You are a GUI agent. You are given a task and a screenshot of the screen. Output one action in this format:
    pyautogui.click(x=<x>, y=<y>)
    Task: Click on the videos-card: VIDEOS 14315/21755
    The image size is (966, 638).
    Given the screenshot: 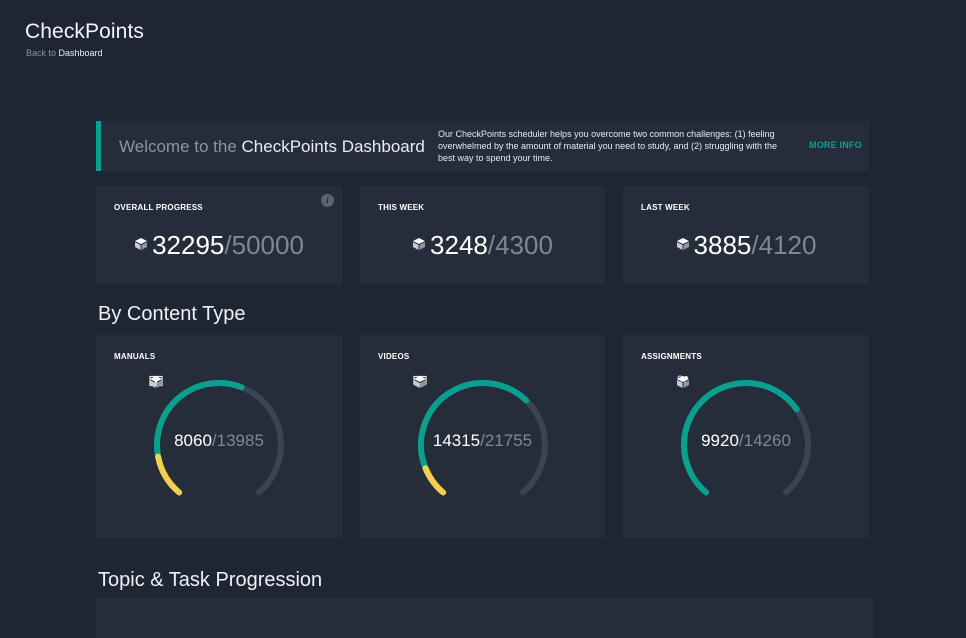 What is the action you would take?
    pyautogui.click(x=482, y=436)
    